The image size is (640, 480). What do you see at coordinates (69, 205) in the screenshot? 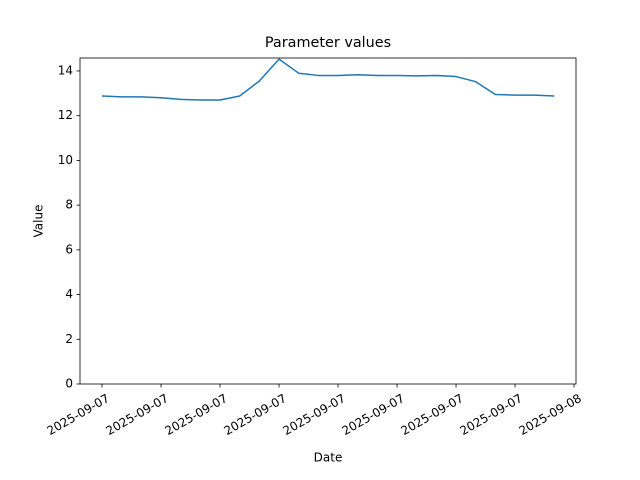
I see `y-tick-label: 8` at bounding box center [69, 205].